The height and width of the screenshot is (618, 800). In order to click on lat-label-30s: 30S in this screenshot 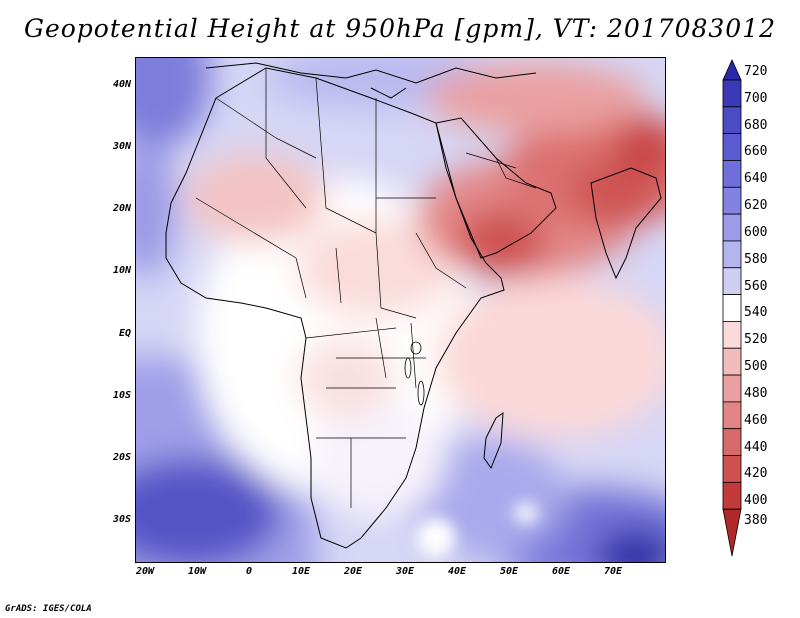, I will do `click(121, 519)`.